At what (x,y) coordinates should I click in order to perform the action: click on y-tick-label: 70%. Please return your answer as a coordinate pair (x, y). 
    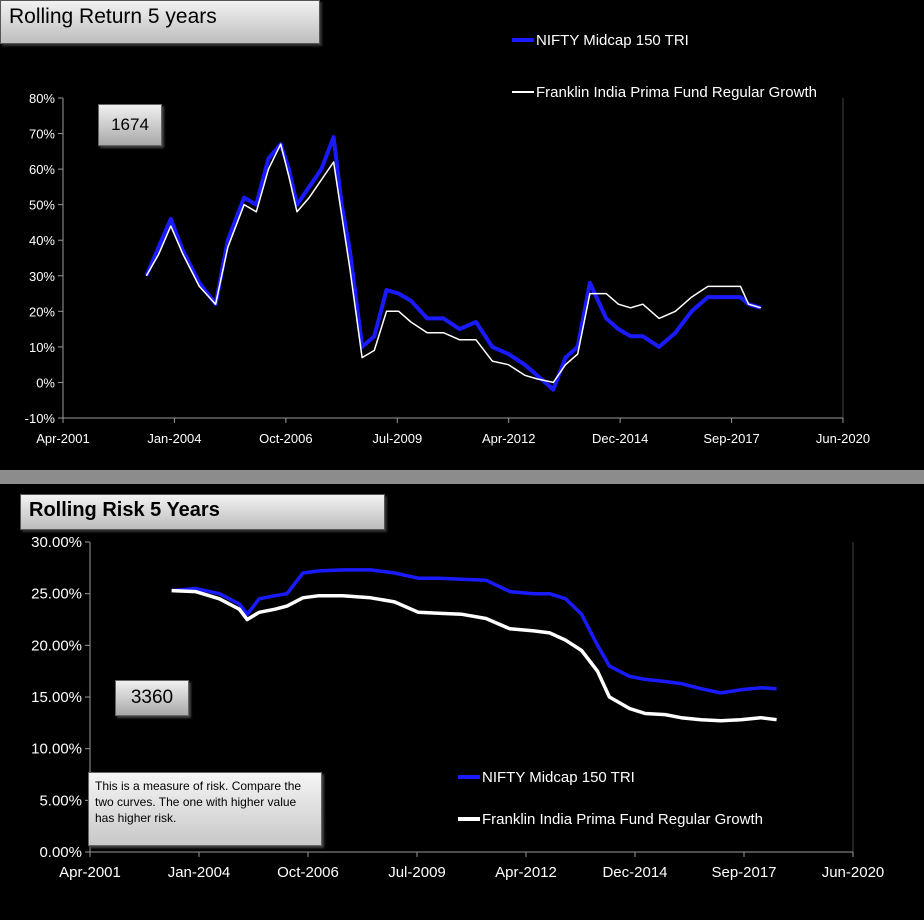
    Looking at the image, I should click on (42, 134).